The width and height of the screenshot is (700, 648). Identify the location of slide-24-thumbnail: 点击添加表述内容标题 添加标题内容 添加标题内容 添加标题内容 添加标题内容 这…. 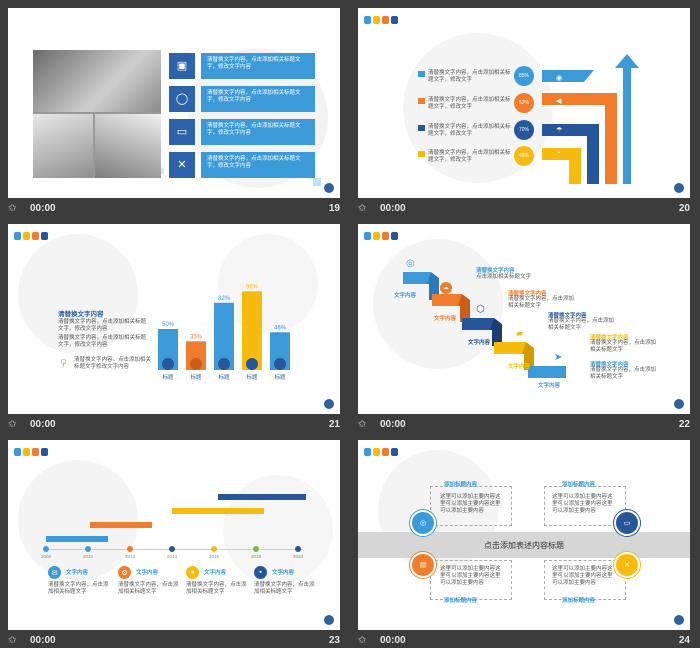
(524, 535).